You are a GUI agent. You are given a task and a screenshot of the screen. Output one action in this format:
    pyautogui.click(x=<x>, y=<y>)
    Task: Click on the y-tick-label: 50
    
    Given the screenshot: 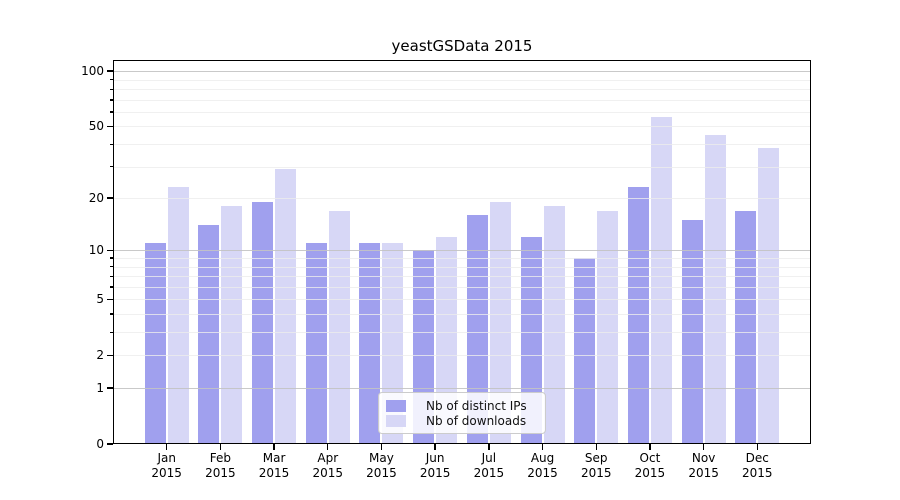 What is the action you would take?
    pyautogui.click(x=96, y=126)
    